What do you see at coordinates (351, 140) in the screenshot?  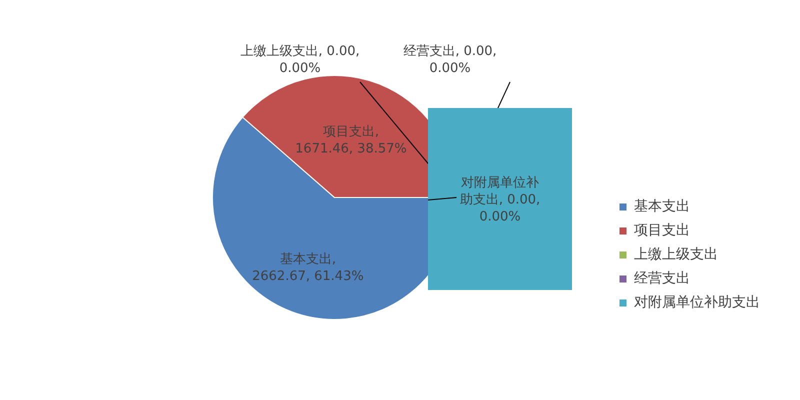 I see `data-label: 项目支出, 1671.46, 38.57%` at bounding box center [351, 140].